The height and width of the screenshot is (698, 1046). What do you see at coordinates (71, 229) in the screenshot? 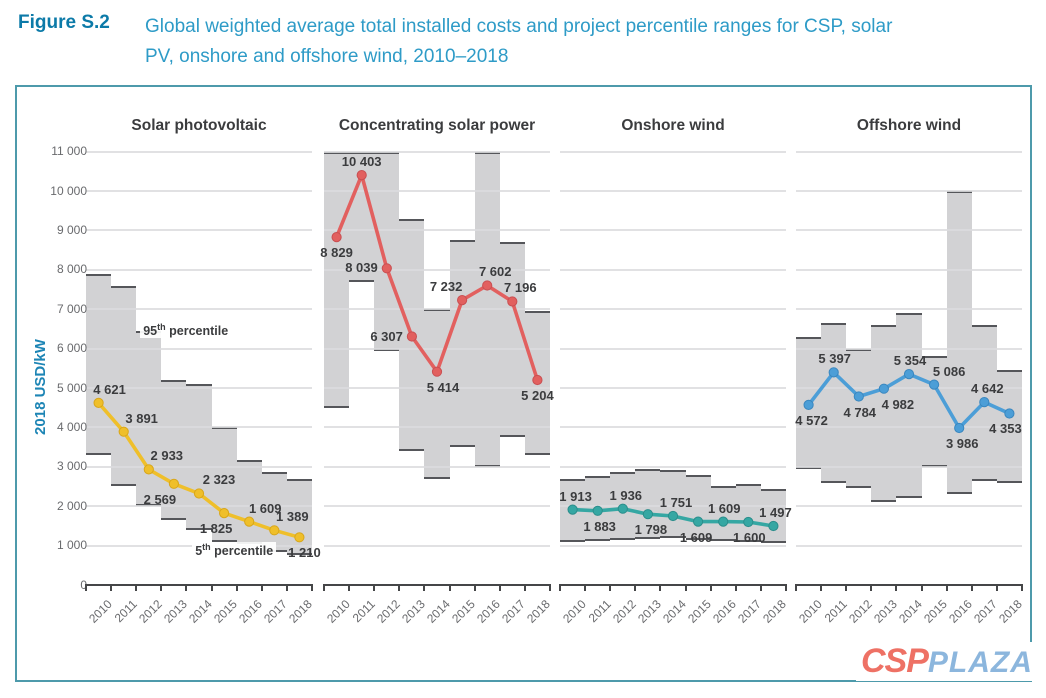
I see `y-axis-tick-label: 9 000` at bounding box center [71, 229].